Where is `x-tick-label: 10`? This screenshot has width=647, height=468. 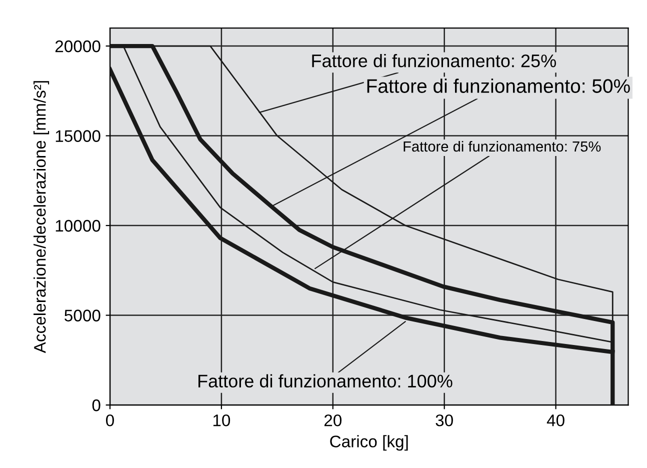
x-tick-label: 10 is located at coordinates (221, 420).